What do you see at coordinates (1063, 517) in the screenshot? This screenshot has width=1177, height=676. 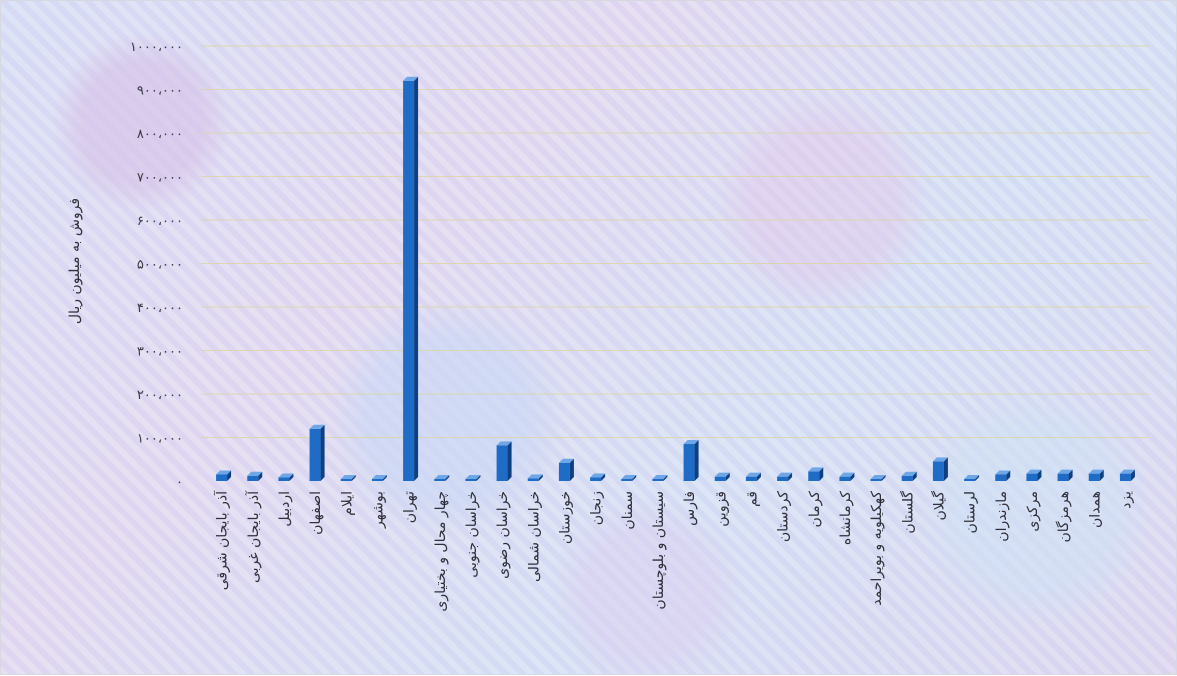 I see `x-category-label: هرمزگان` at bounding box center [1063, 517].